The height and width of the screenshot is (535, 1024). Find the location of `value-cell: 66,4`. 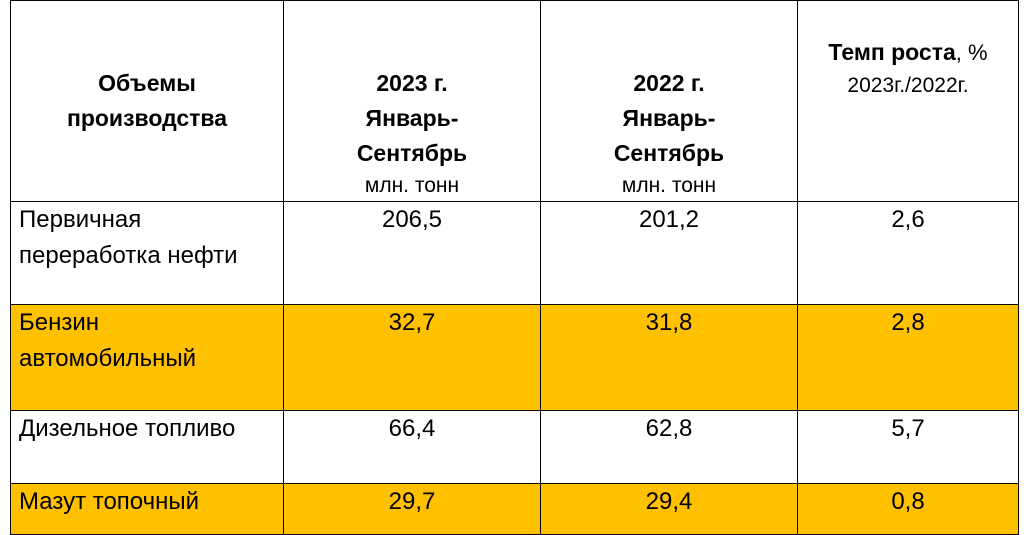

value-cell: 66,4 is located at coordinates (412, 447).